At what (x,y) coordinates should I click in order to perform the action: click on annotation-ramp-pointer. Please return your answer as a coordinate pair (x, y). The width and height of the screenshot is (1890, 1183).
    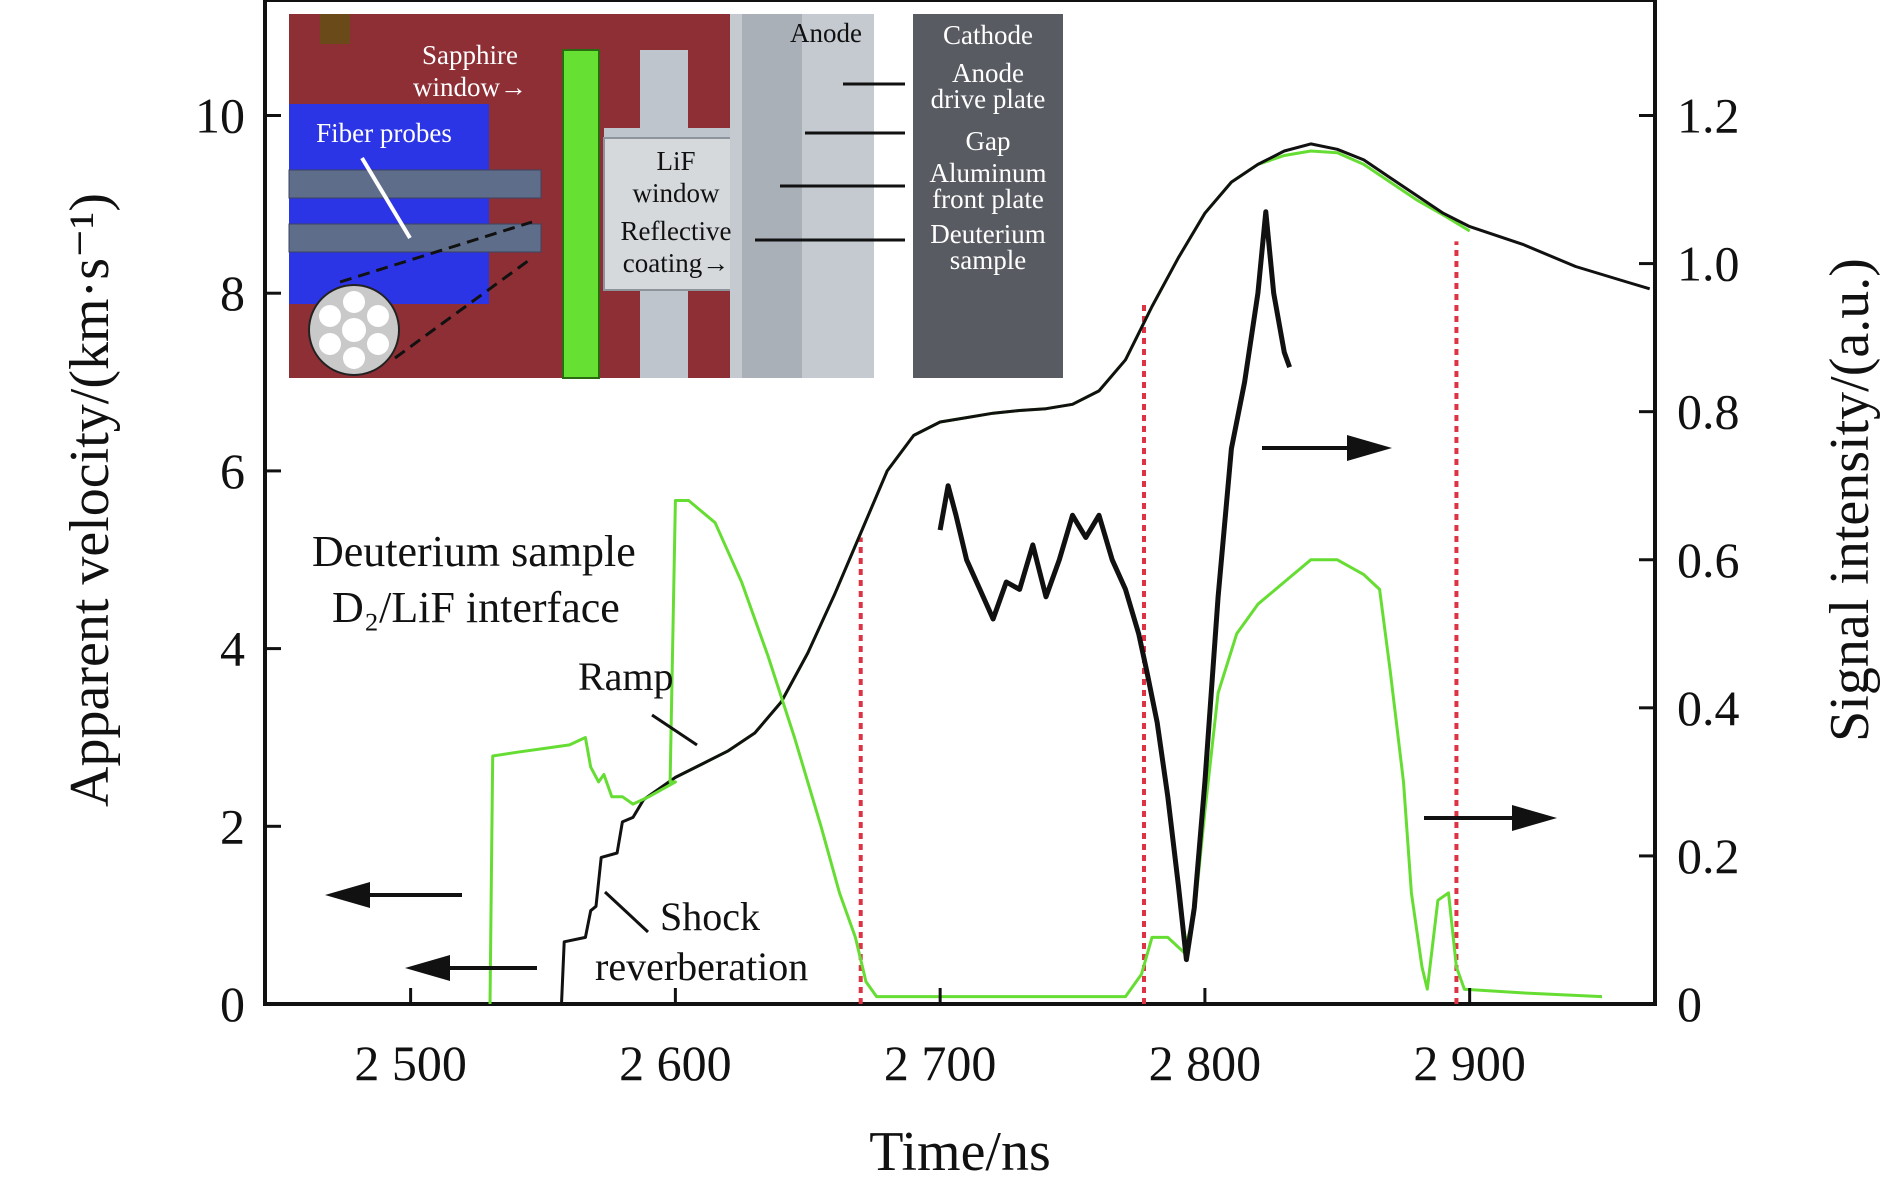
    Looking at the image, I should click on (674, 730).